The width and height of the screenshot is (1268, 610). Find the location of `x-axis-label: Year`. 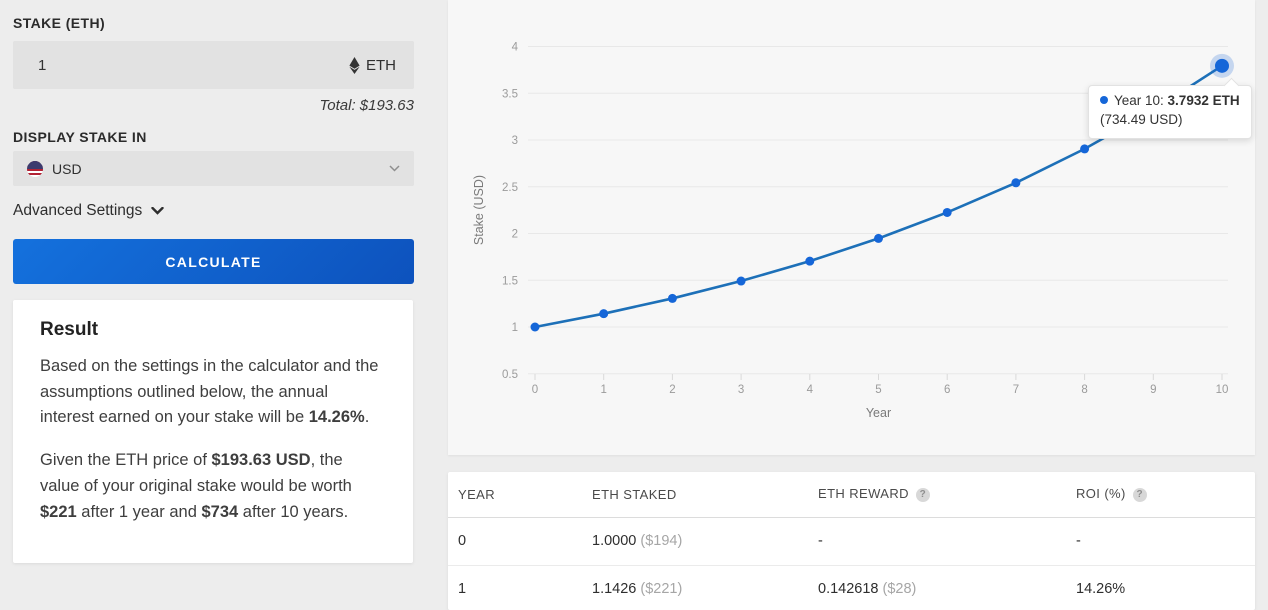

x-axis-label: Year is located at coordinates (878, 413).